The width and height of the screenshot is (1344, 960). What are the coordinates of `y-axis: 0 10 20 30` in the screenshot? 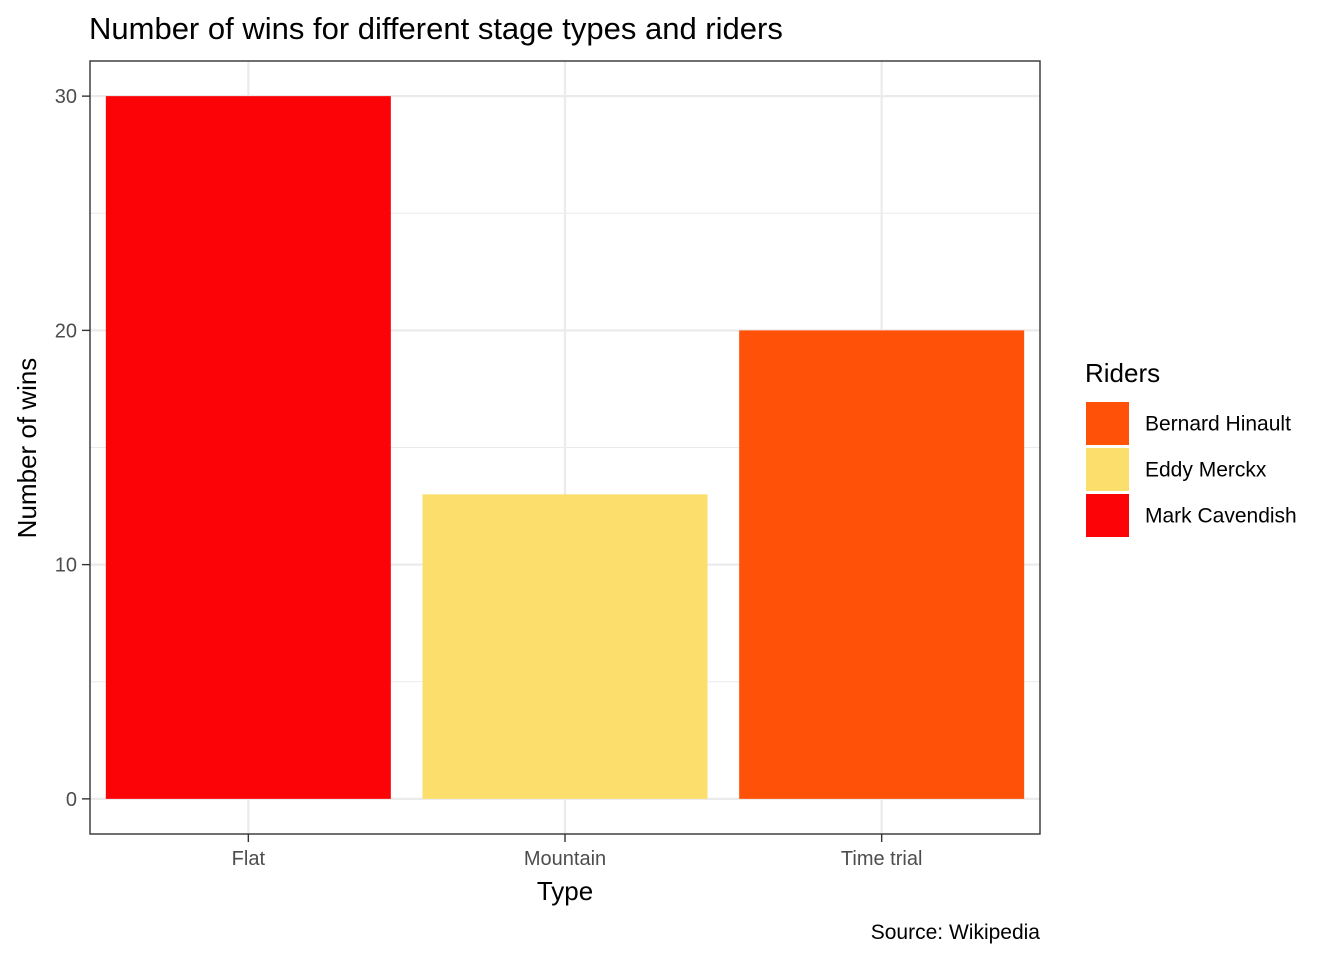 It's located at (72, 448).